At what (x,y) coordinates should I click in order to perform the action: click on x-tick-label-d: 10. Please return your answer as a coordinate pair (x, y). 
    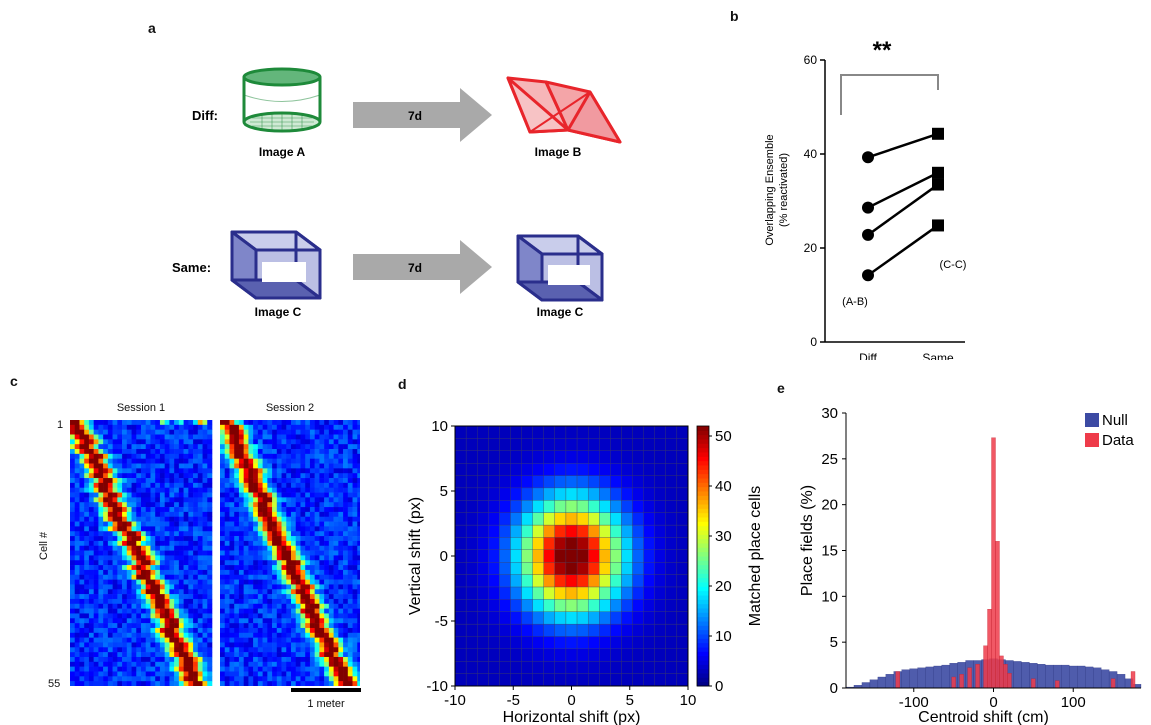
    Looking at the image, I should click on (688, 700).